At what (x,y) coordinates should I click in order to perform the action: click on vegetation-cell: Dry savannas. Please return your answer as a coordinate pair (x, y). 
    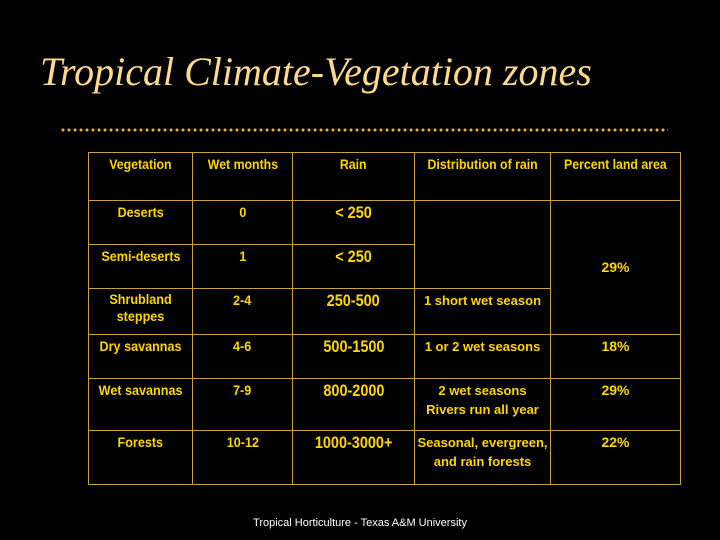
    Looking at the image, I should click on (140, 356).